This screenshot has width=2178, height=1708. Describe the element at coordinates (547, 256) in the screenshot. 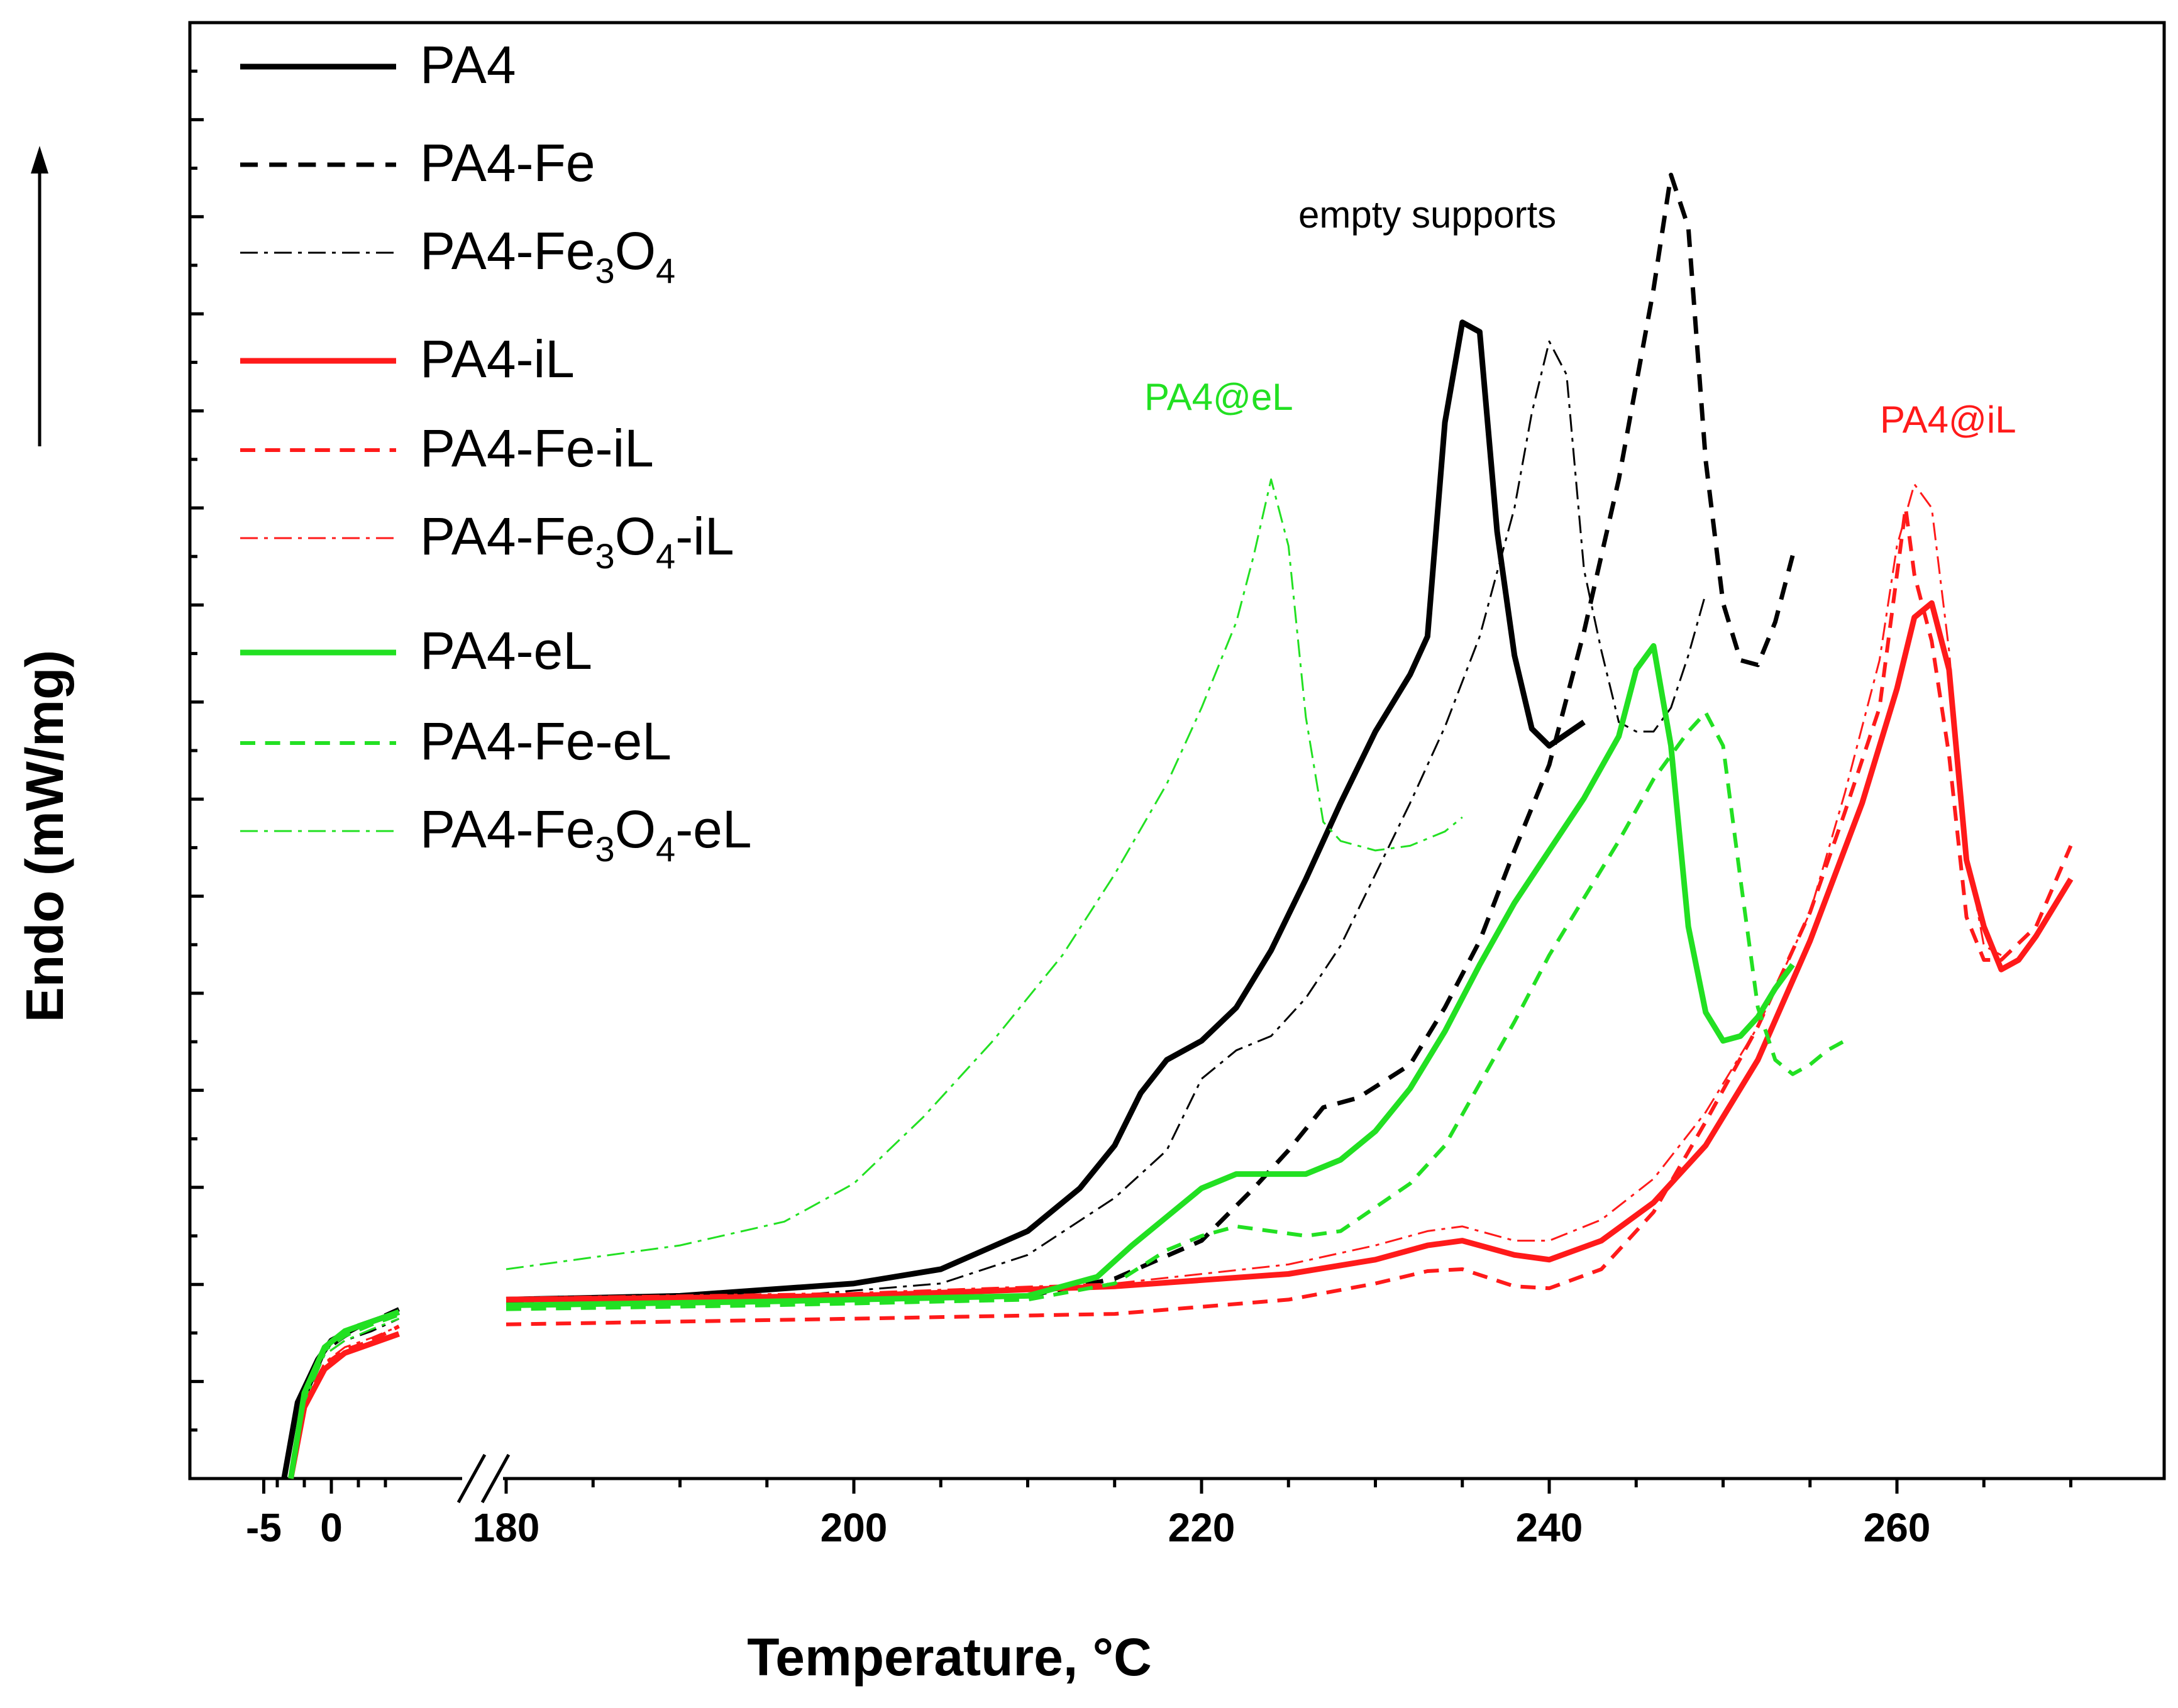

I see `legend-label-pa4-fe3o4: PA4-Fe3O4` at that location.